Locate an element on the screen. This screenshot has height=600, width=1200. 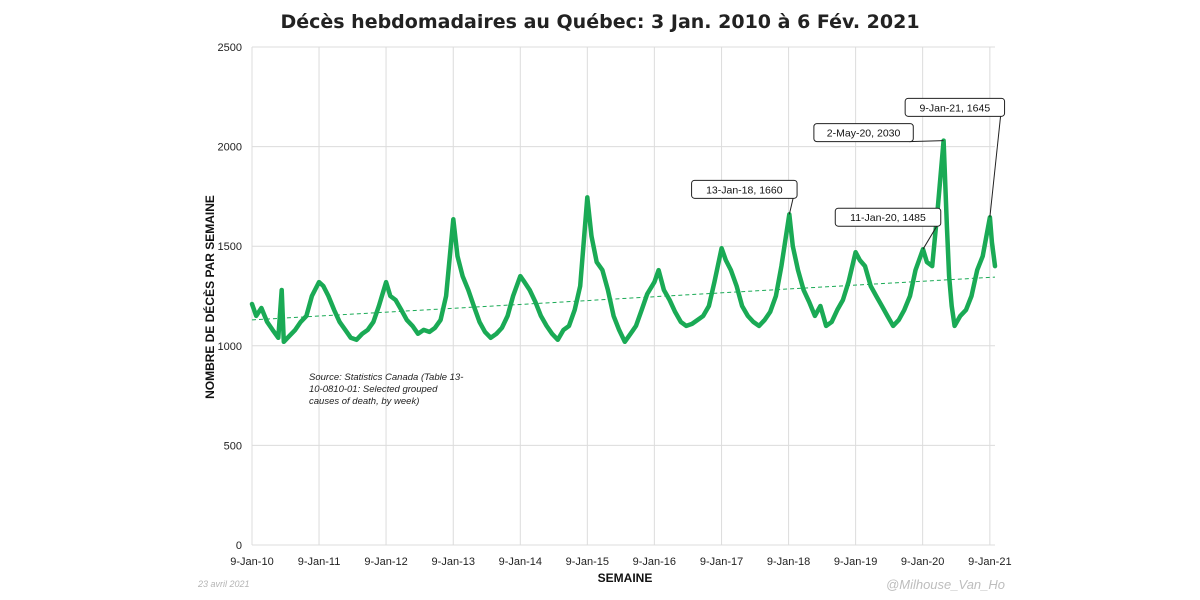
annotation-label: 9-Jan-21, 1645 is located at coordinates (955, 108).